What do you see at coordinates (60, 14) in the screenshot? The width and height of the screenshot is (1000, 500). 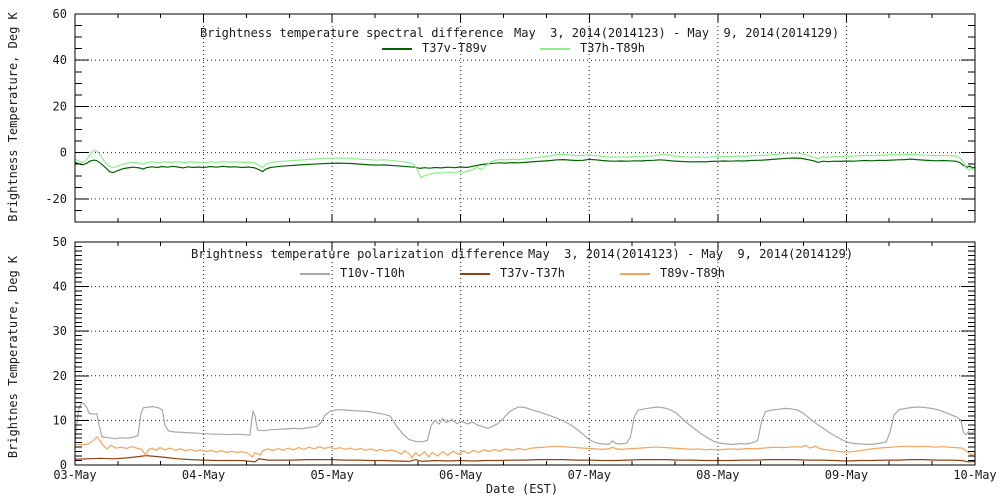 I see `y-tick-label: 60` at bounding box center [60, 14].